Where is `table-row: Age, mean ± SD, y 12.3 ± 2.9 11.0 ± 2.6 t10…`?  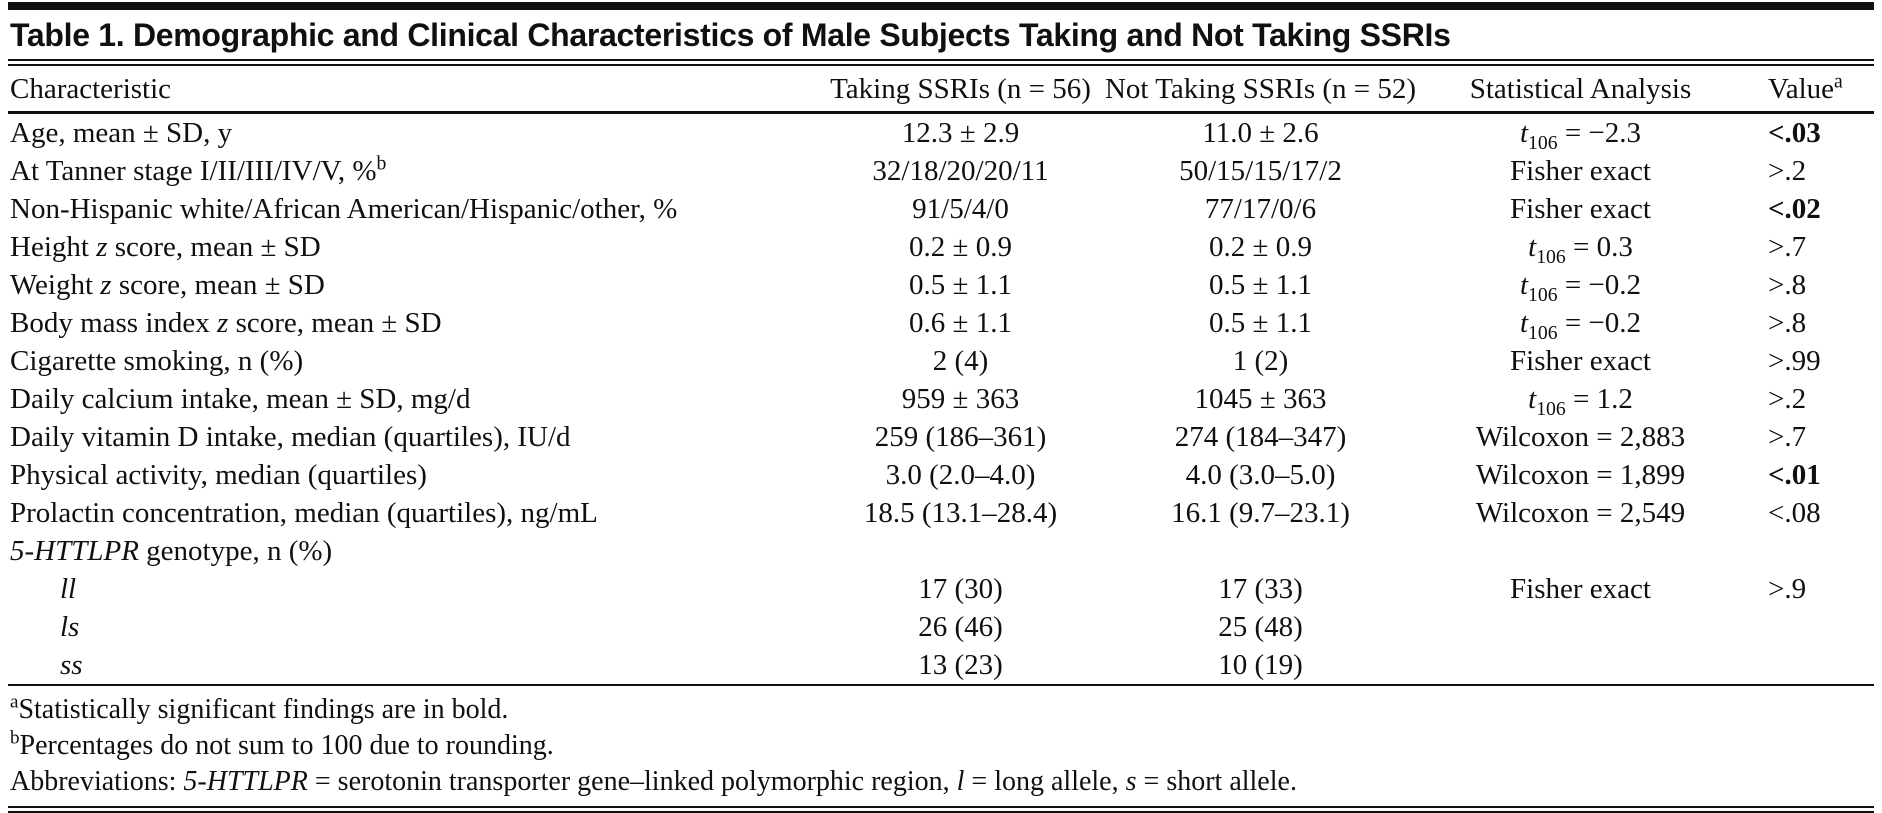
table-row: Age, mean ± SD, y 12.3 ± 2.9 11.0 ± 2.6 t10… is located at coordinates (941, 133).